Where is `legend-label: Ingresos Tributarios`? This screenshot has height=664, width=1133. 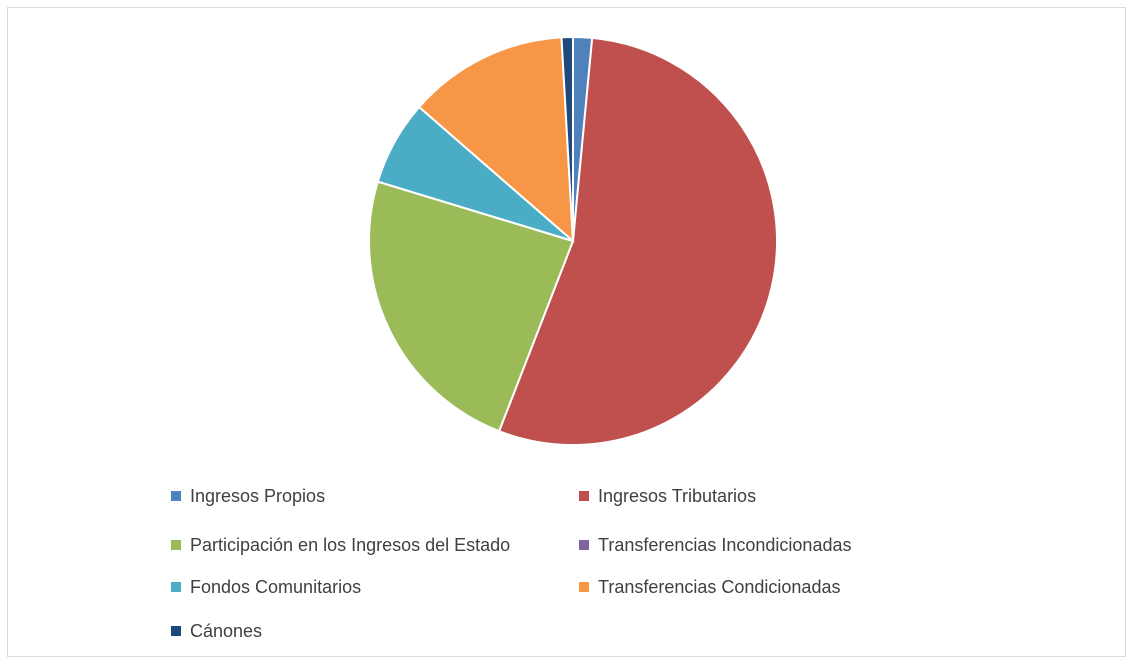
legend-label: Ingresos Tributarios is located at coordinates (677, 496).